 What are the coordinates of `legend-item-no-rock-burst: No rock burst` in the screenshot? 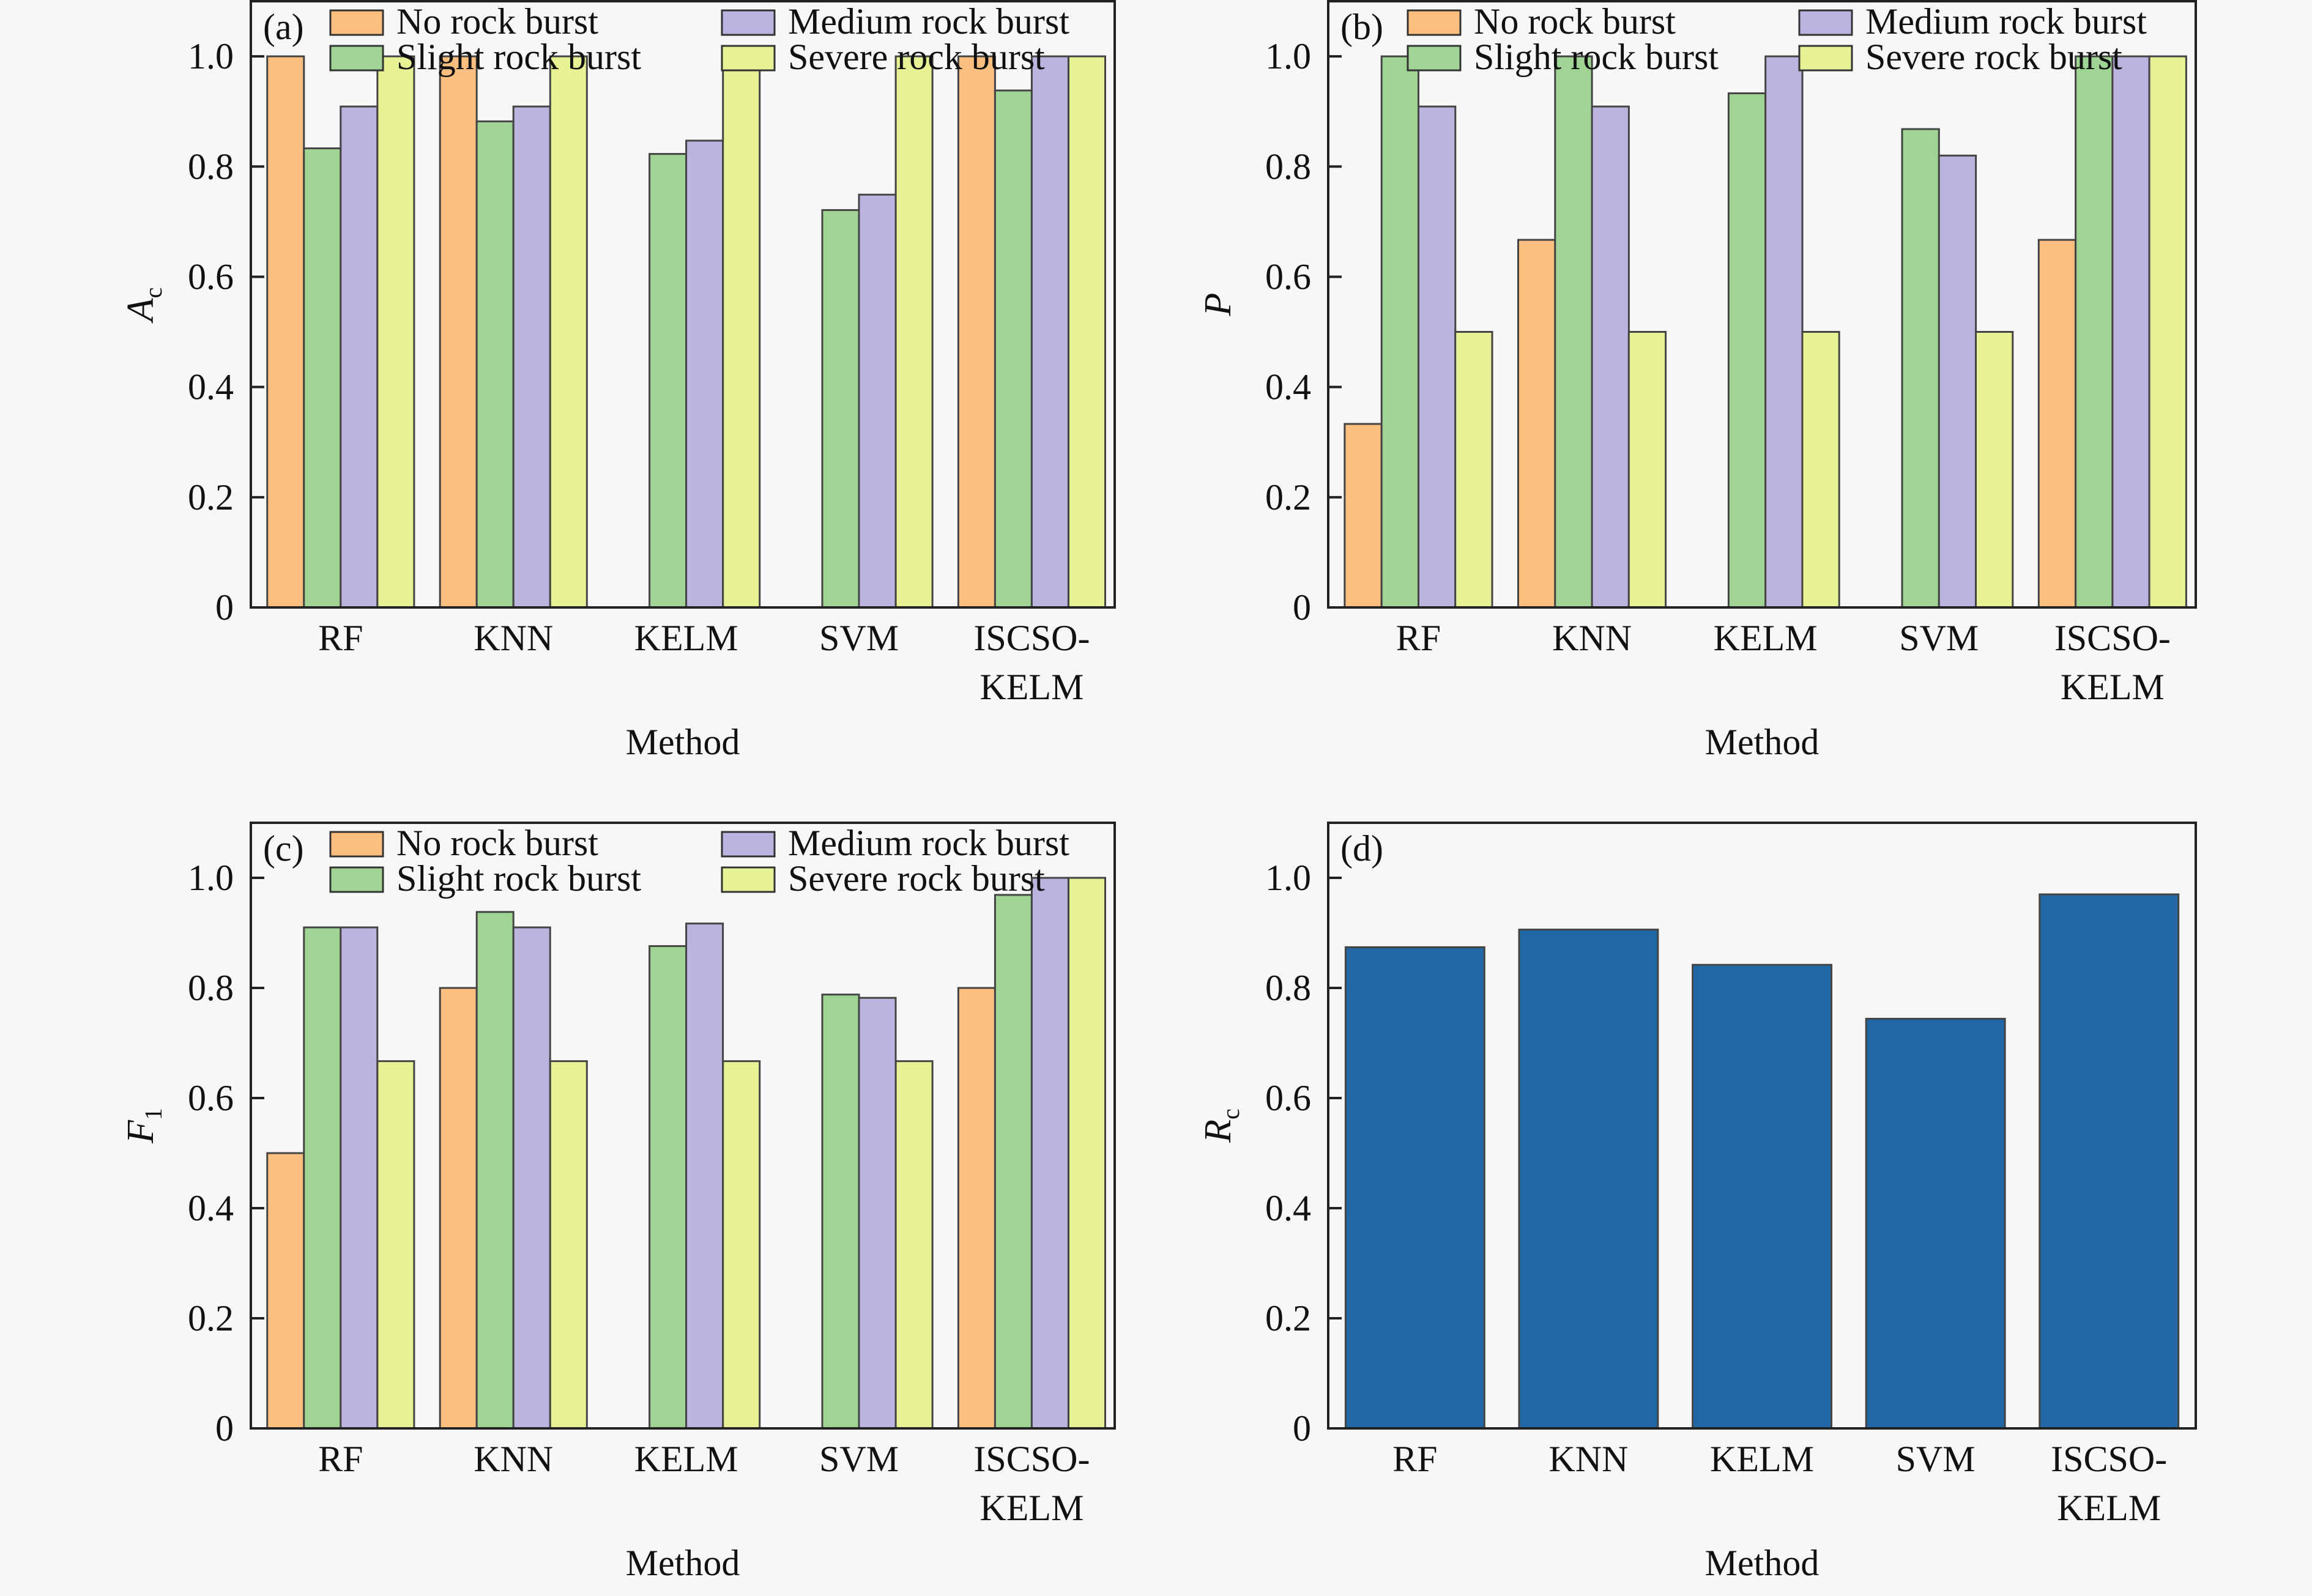 It's located at (463, 843).